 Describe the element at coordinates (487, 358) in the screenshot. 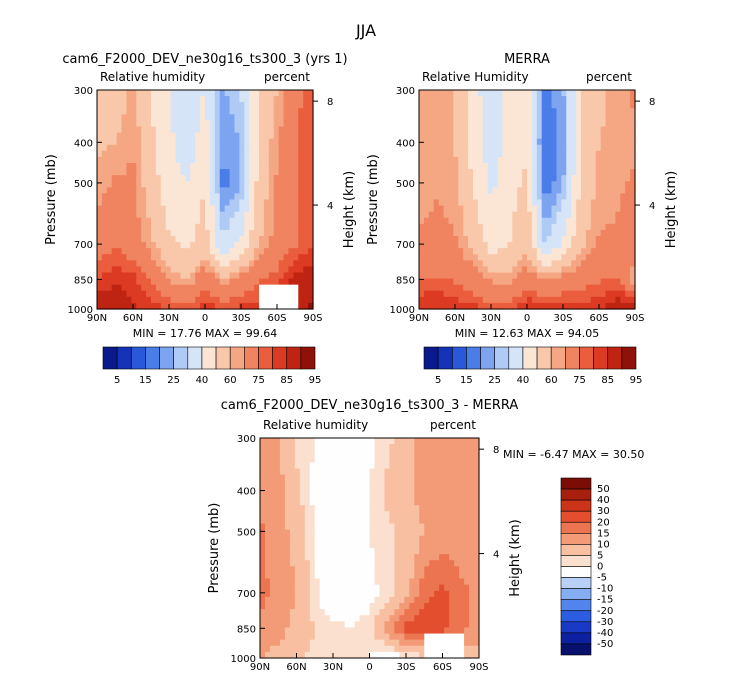

I see `colorbar-swatch` at that location.